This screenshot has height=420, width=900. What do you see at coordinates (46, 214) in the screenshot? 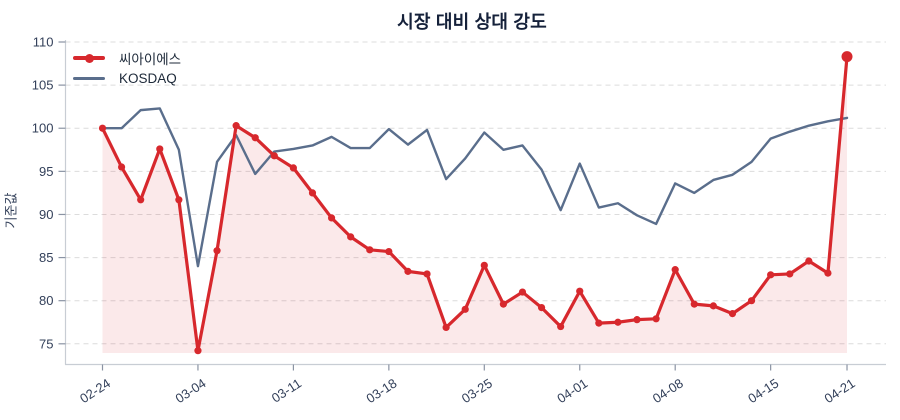
I see `y-tick-label: 90` at bounding box center [46, 214].